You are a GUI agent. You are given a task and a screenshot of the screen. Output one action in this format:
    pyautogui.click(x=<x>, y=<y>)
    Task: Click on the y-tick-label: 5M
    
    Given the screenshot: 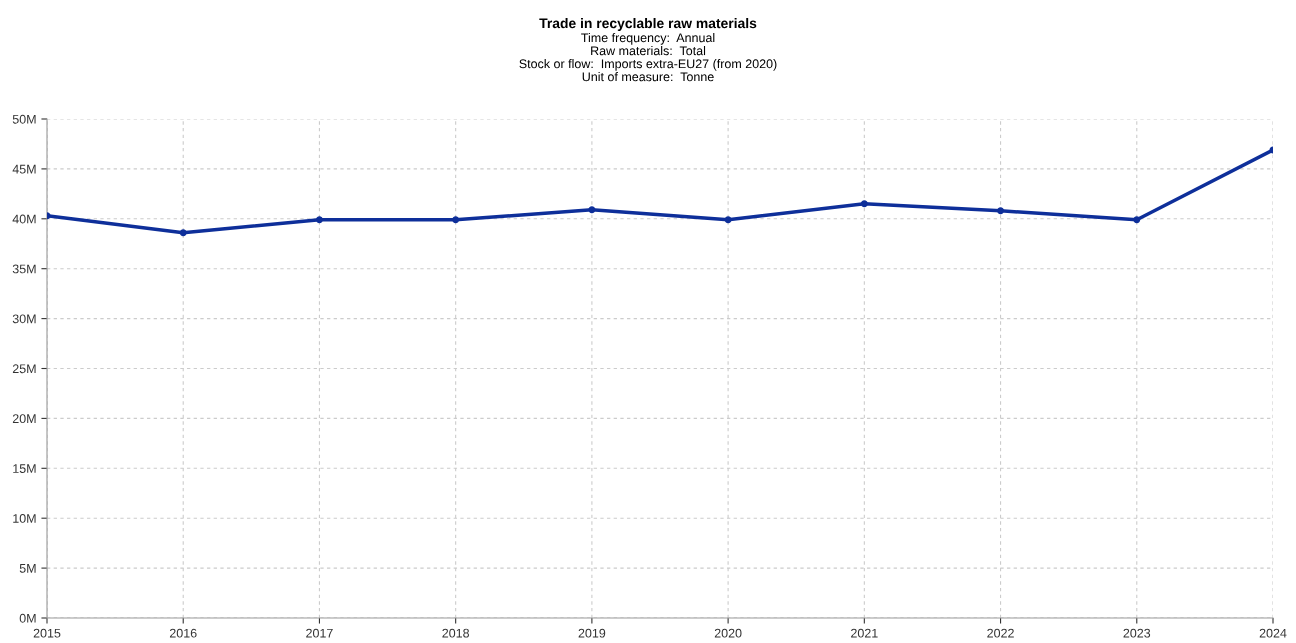 What is the action you would take?
    pyautogui.click(x=27, y=568)
    